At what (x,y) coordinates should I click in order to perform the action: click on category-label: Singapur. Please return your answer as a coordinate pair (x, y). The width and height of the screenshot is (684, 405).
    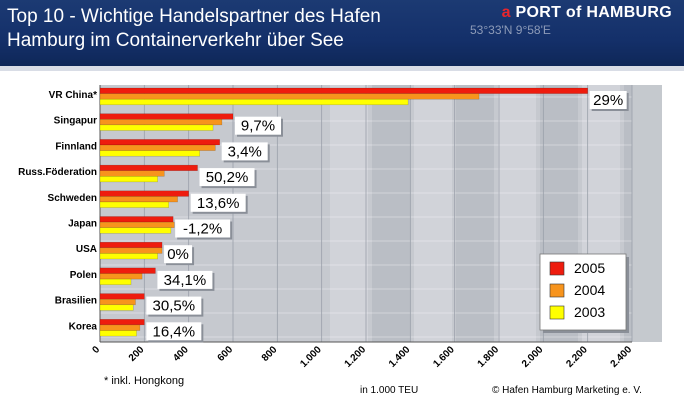
    Looking at the image, I should click on (75, 121).